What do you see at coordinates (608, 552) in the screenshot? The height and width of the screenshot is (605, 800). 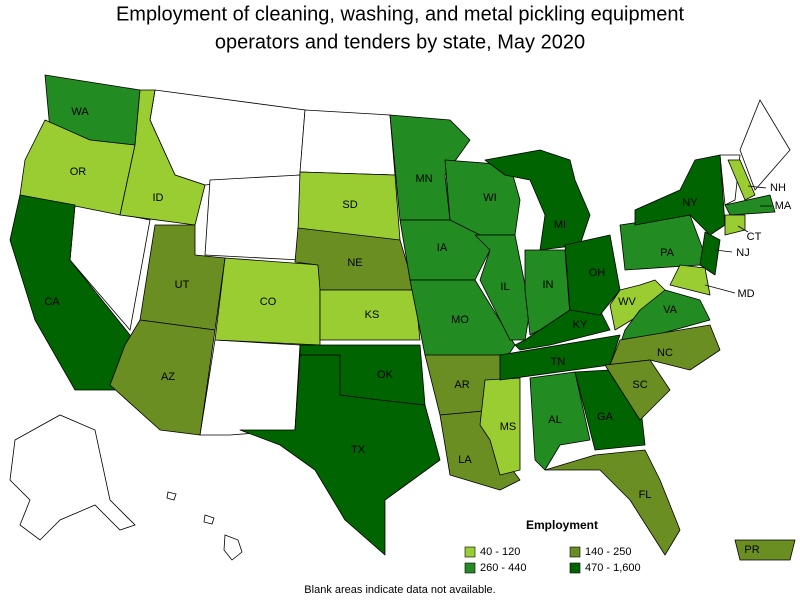 I see `legend-label: 140 - 250` at bounding box center [608, 552].